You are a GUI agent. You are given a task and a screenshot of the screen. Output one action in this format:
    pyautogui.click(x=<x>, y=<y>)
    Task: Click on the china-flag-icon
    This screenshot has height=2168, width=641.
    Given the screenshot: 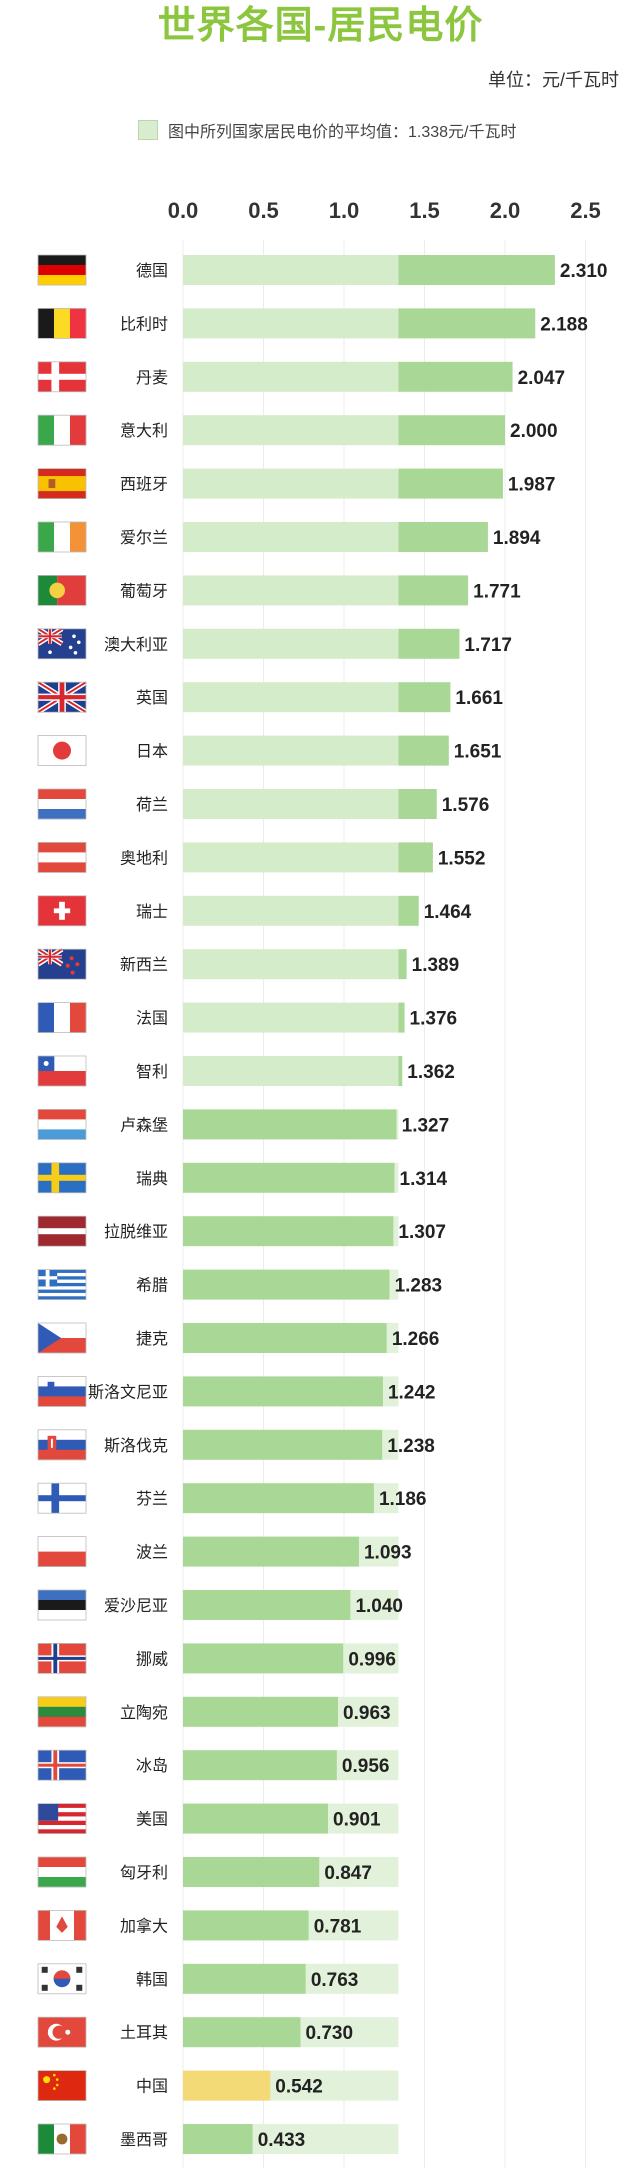 What is the action you would take?
    pyautogui.click(x=62, y=2086)
    